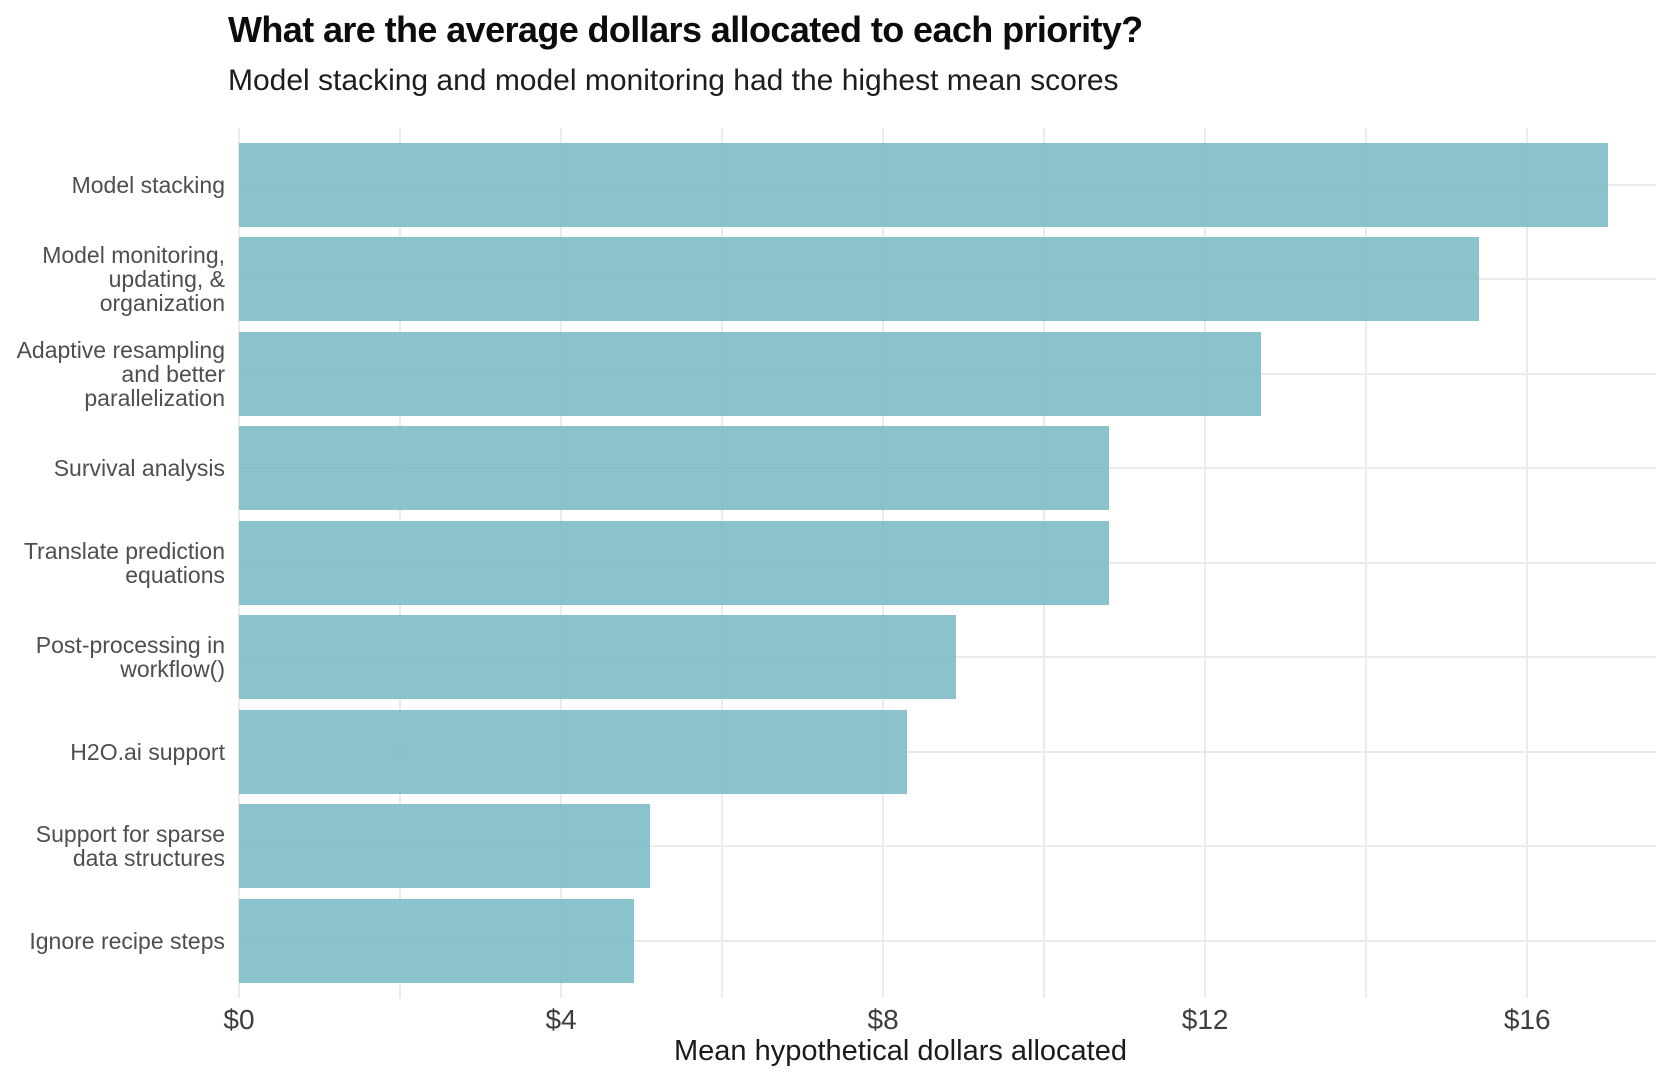 This screenshot has height=1088, width=1660. I want to click on x-axis-title: Mean hypothetical dollars allocated, so click(900, 1051).